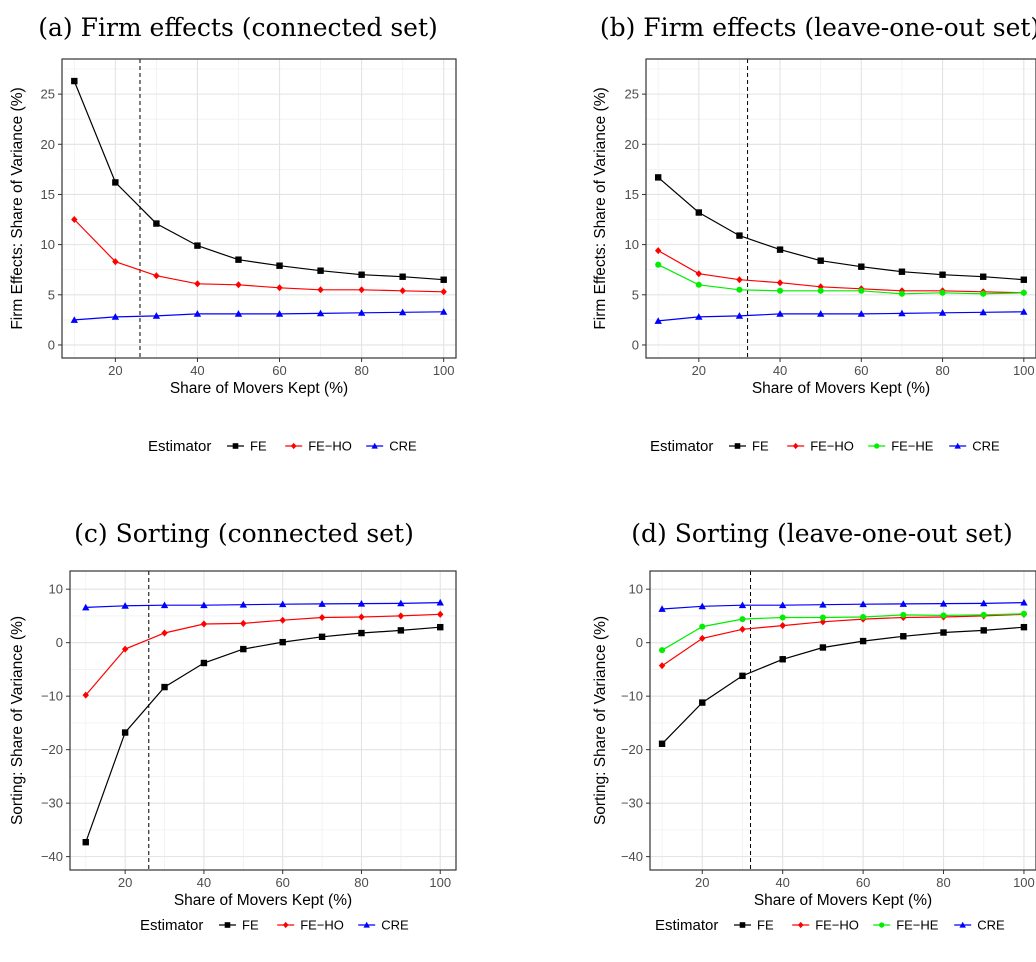 The image size is (1036, 962). What do you see at coordinates (632, 803) in the screenshot?
I see `y-tick-label: −30` at bounding box center [632, 803].